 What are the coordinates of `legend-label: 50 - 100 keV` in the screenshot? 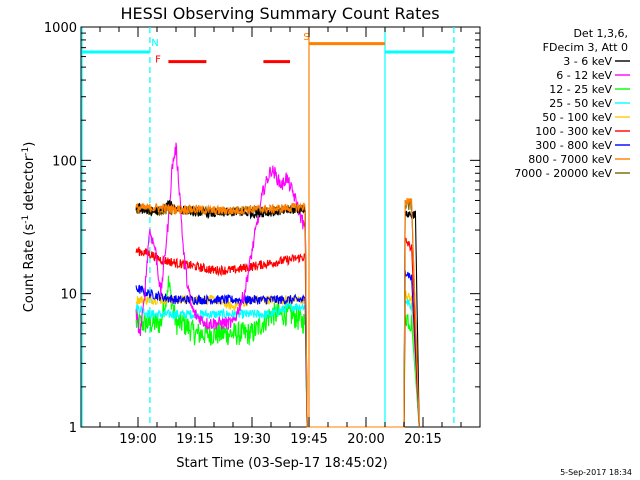 It's located at (577, 117).